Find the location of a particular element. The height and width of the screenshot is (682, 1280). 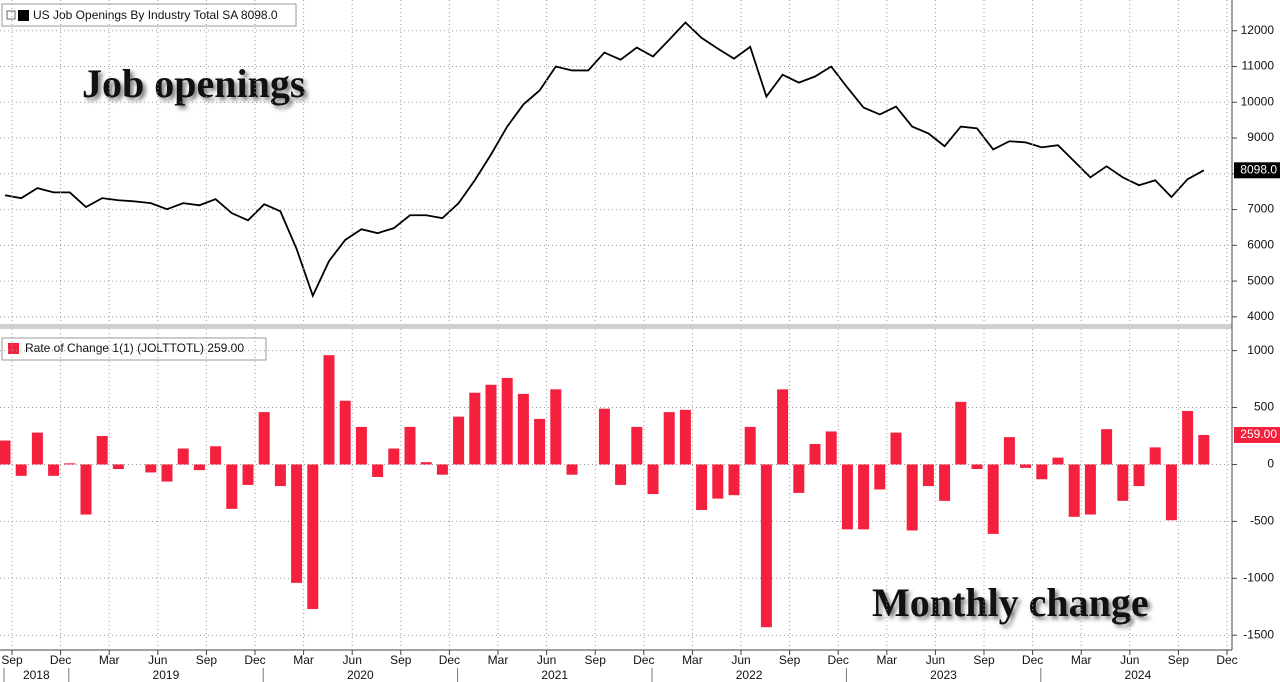

y-tick-label: 4000 is located at coordinates (1260, 316).